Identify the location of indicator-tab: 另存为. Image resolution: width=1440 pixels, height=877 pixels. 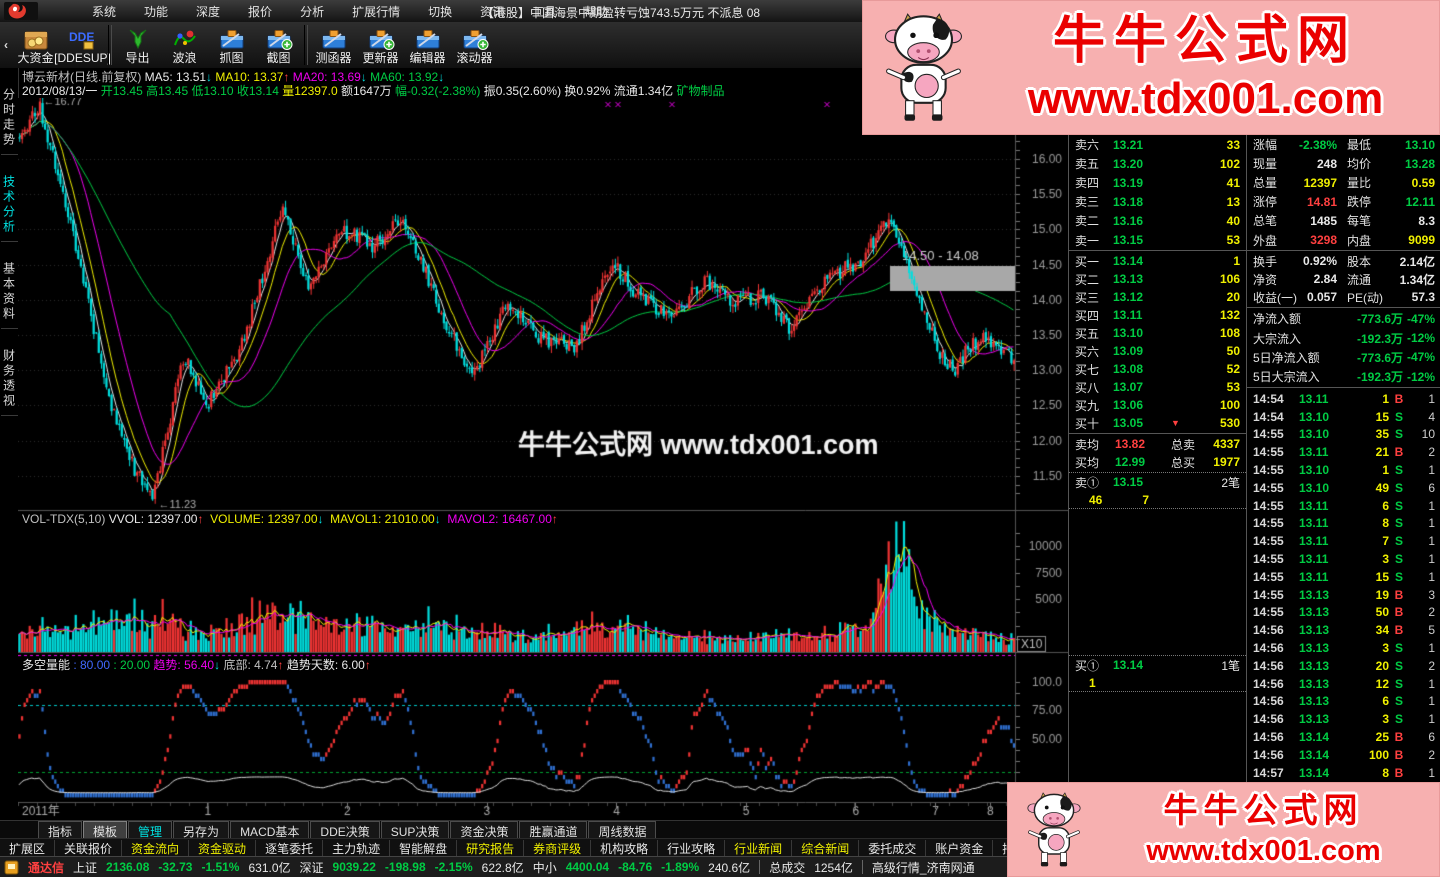
(201, 830).